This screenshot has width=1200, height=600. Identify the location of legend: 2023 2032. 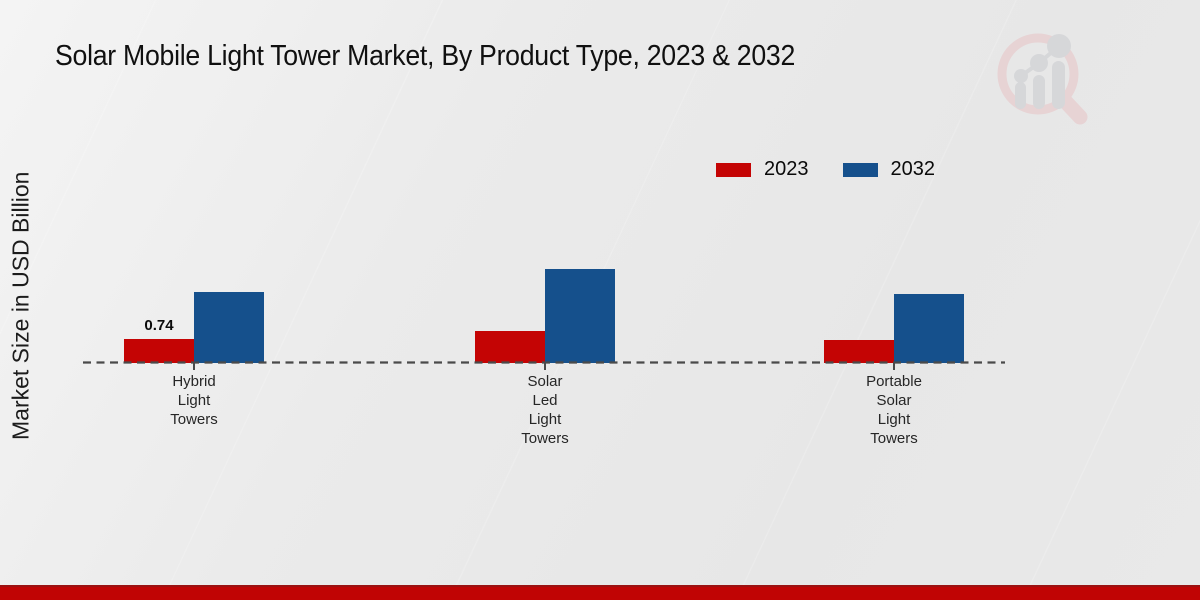
(825, 169).